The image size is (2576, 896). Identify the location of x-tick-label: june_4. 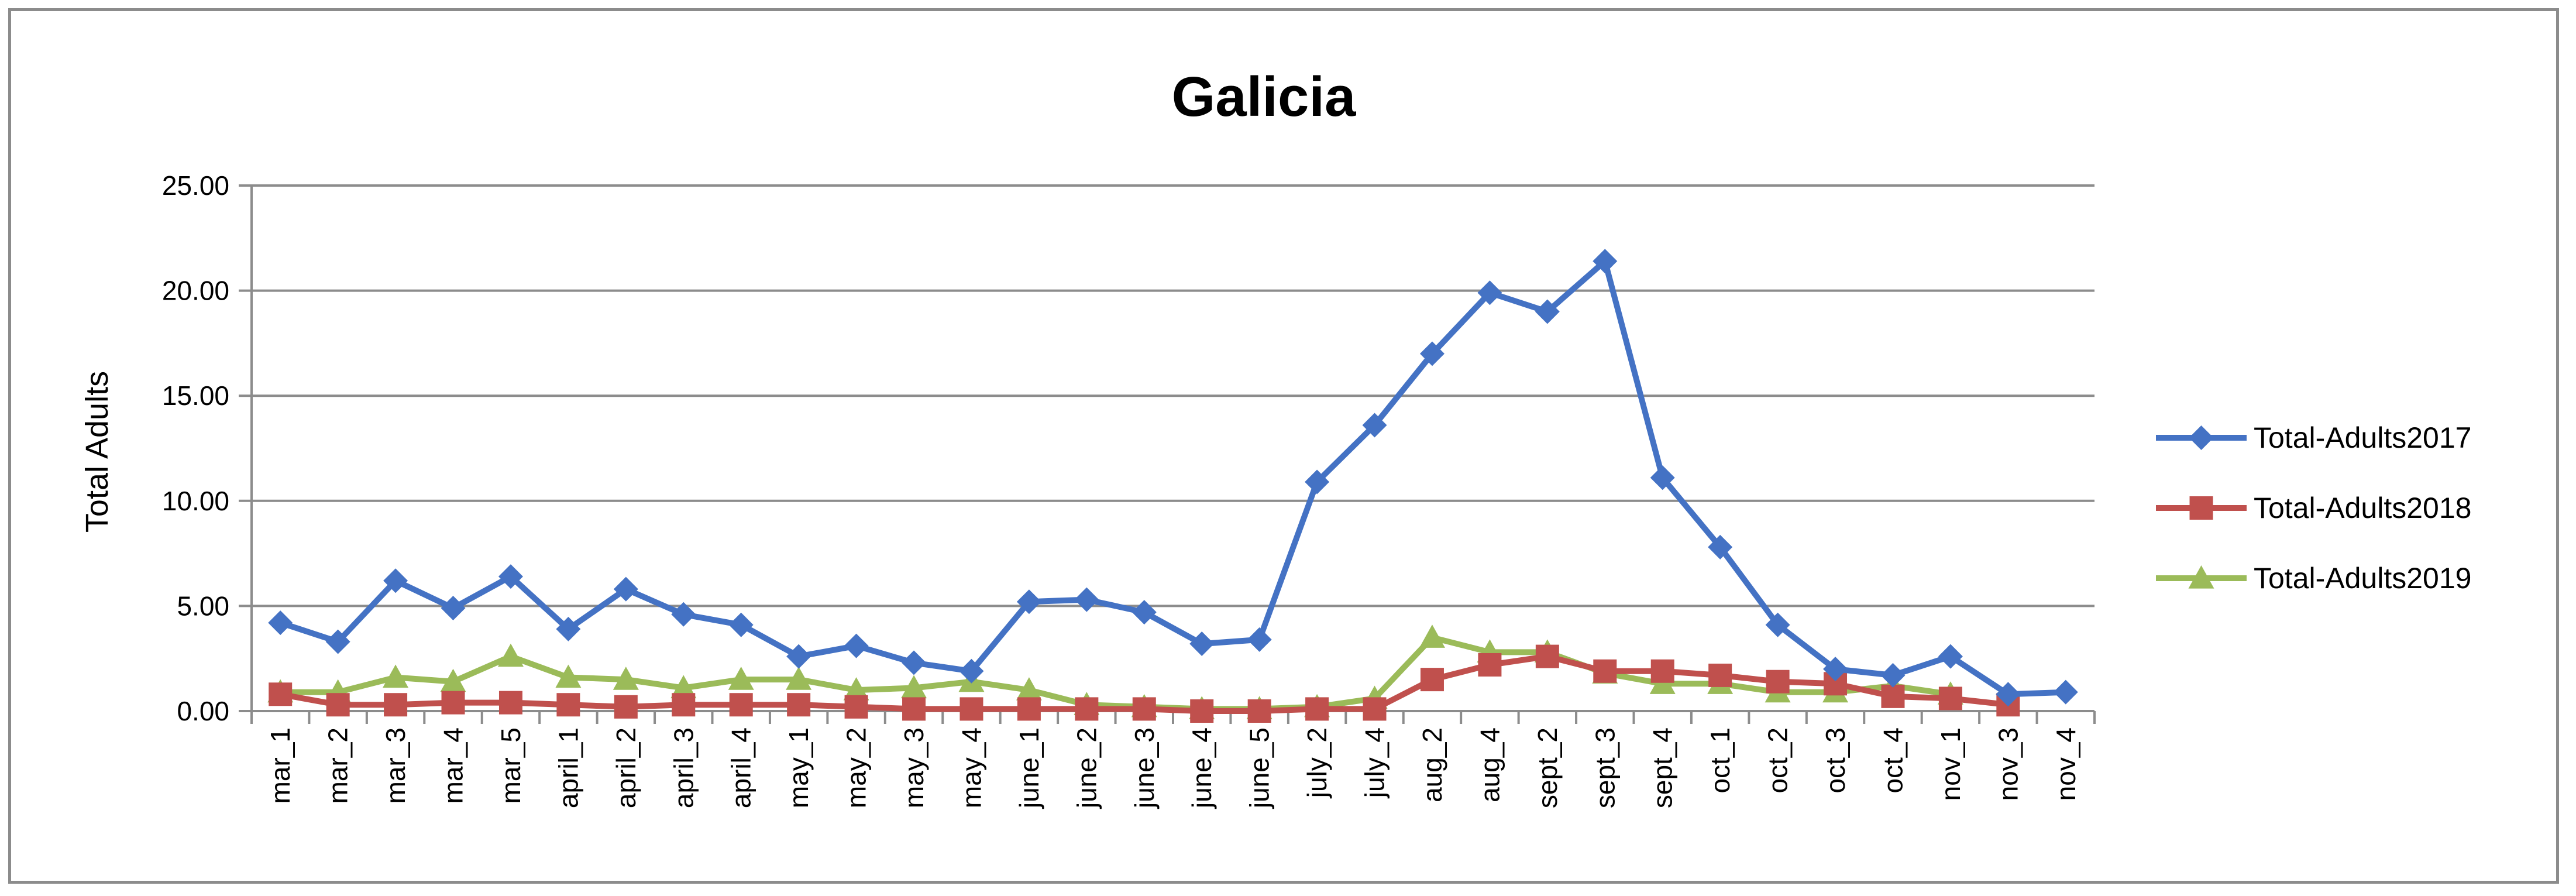
(1202, 768).